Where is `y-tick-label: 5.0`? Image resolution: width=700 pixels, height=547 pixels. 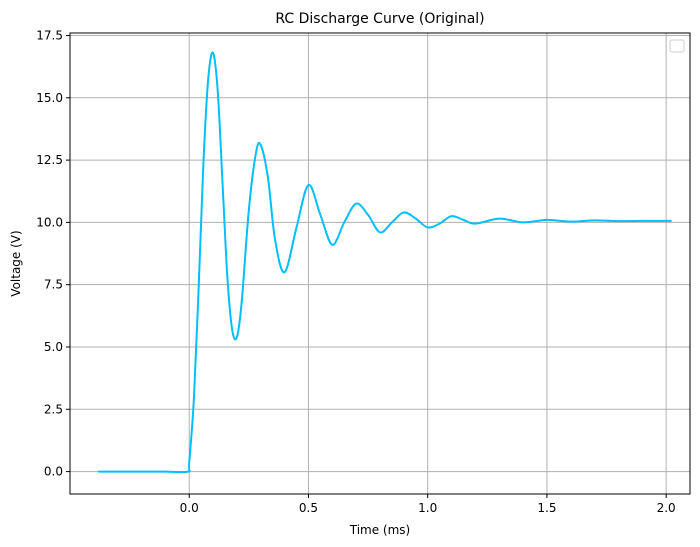
y-tick-label: 5.0 is located at coordinates (53, 347).